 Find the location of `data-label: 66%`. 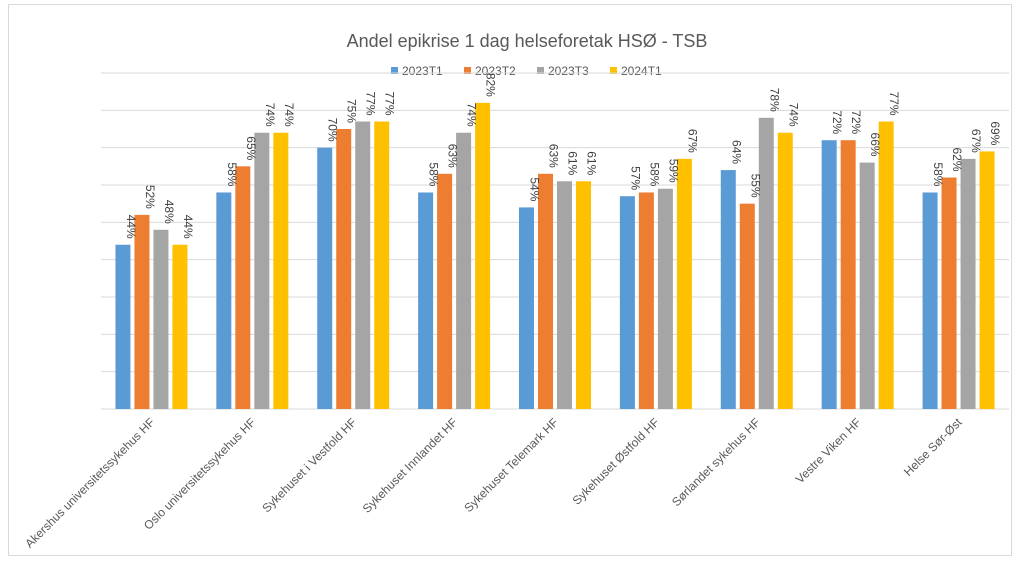

data-label: 66% is located at coordinates (875, 145).